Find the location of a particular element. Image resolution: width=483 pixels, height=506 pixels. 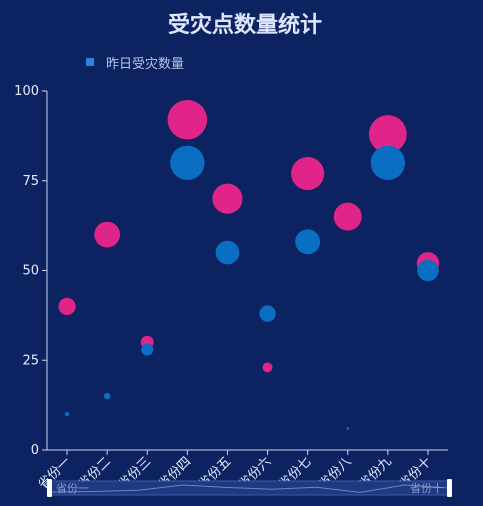

datazoom-preview-line is located at coordinates (249, 488).